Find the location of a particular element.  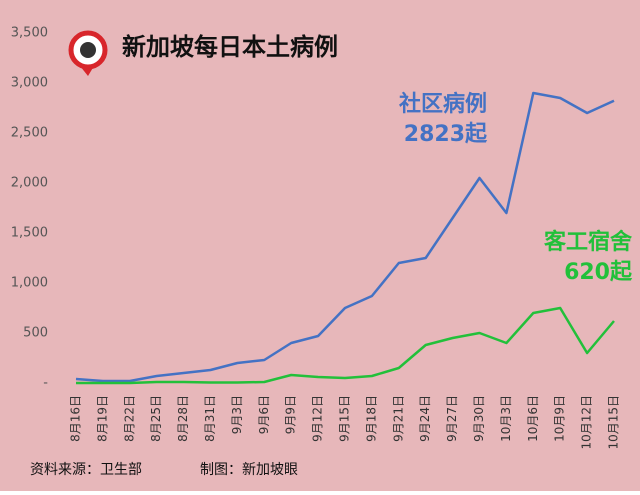

x-tick-label: 10月15日 is located at coordinates (614, 422).